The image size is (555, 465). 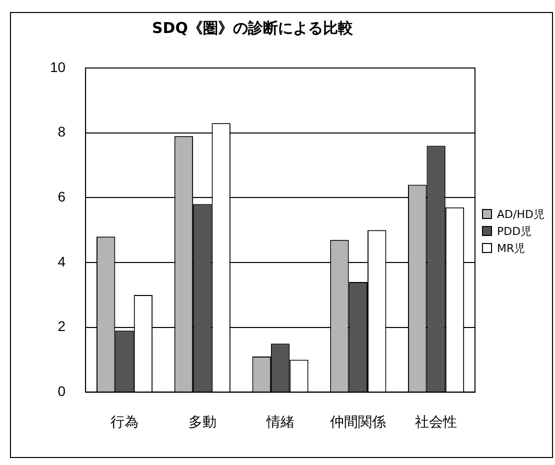 What do you see at coordinates (202, 421) in the screenshot?
I see `x-tick-label: 多動` at bounding box center [202, 421].